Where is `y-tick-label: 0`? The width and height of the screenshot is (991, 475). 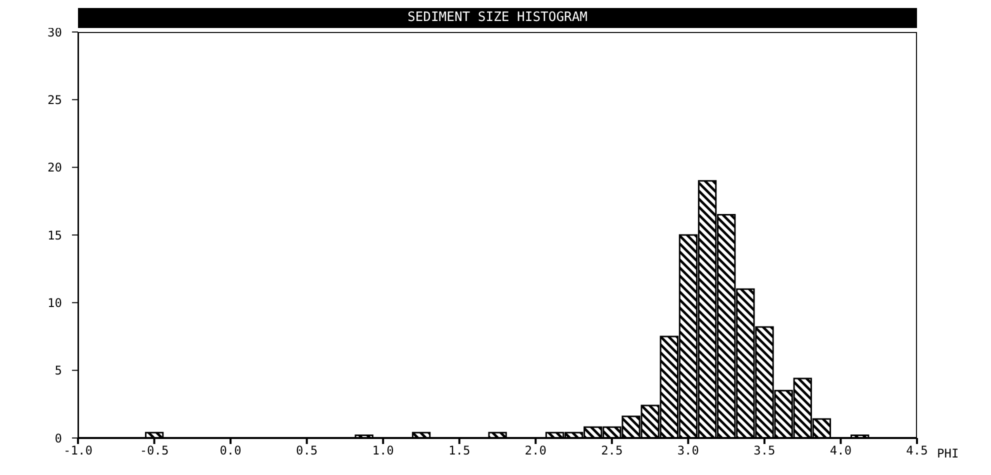
y-tick-label: 0 is located at coordinates (58, 438).